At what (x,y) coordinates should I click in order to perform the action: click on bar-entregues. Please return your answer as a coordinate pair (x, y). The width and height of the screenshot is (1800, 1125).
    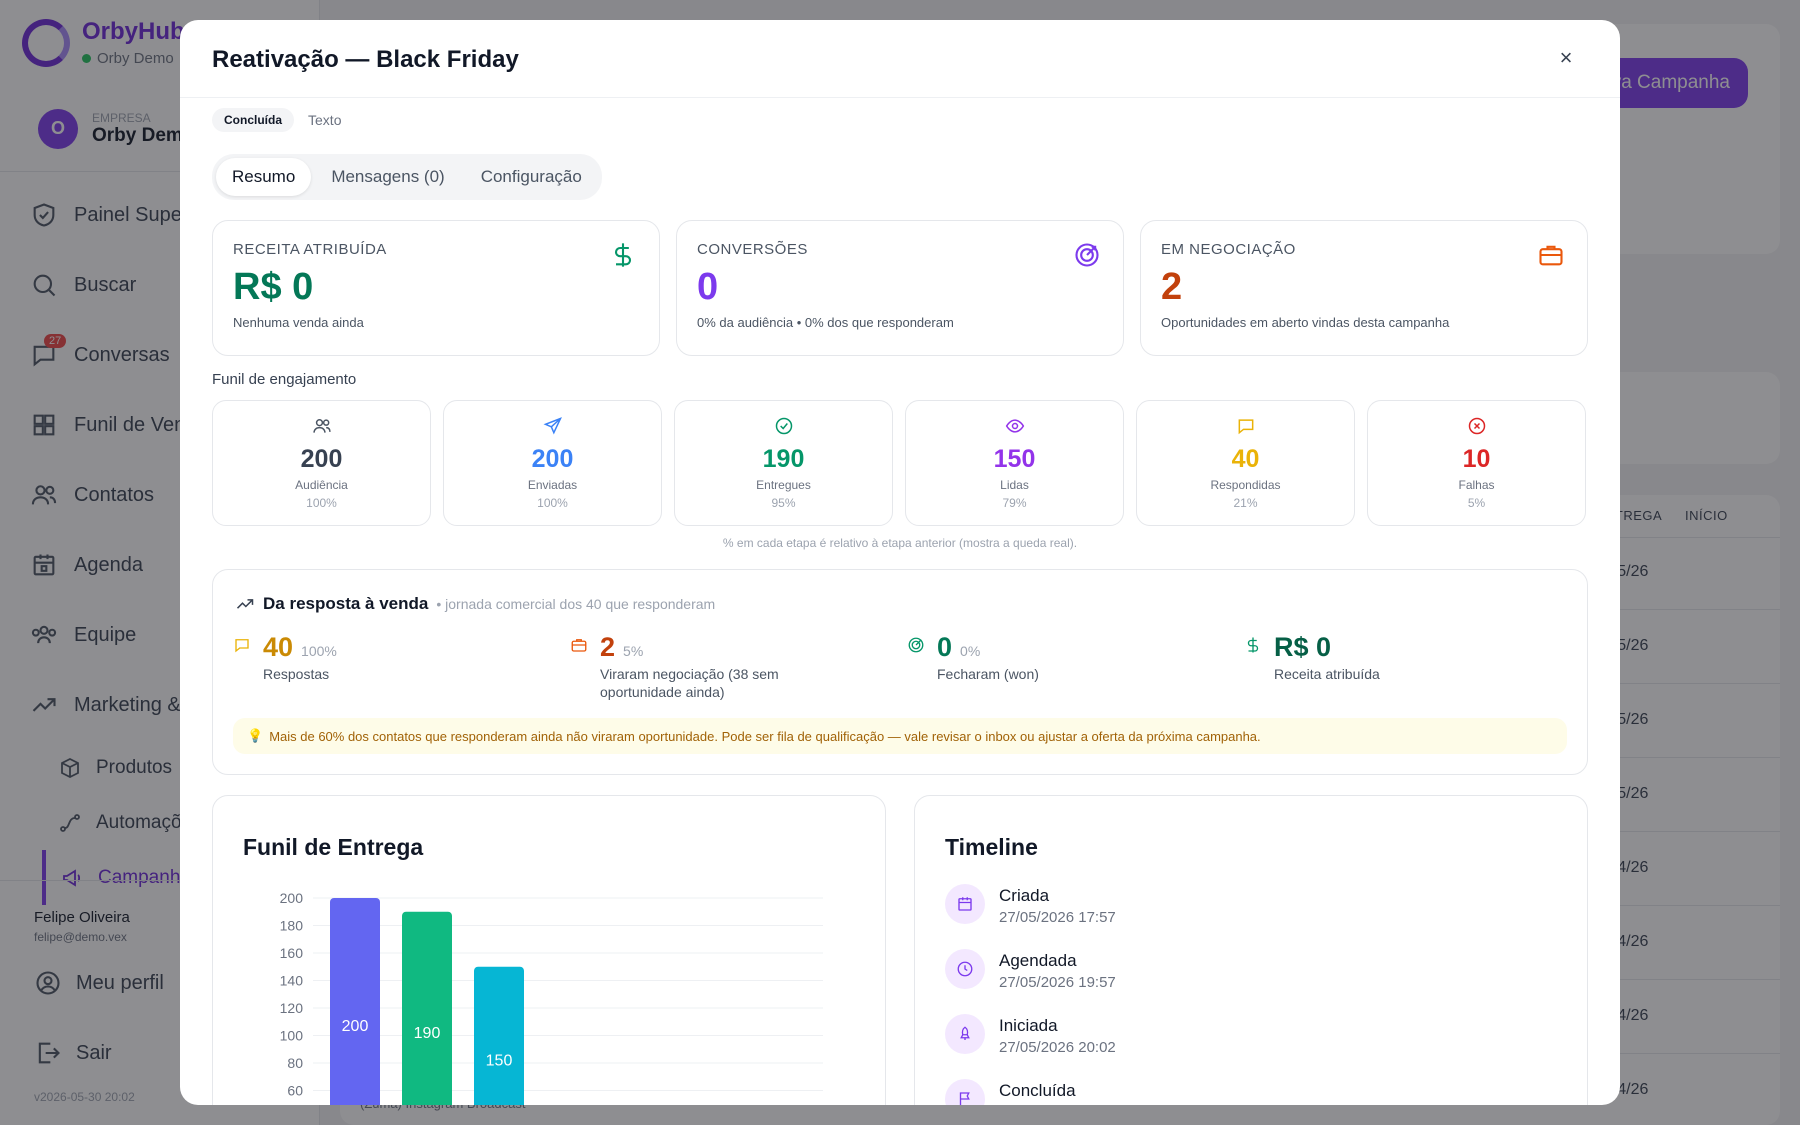
    Looking at the image, I should click on (427, 1008).